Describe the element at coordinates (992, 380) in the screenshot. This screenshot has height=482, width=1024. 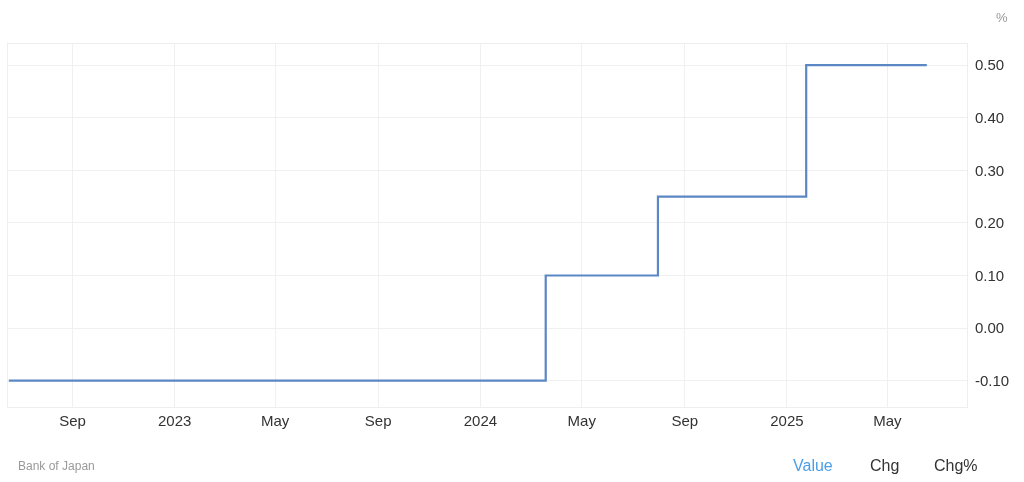
I see `y-tick-label: -0.10` at that location.